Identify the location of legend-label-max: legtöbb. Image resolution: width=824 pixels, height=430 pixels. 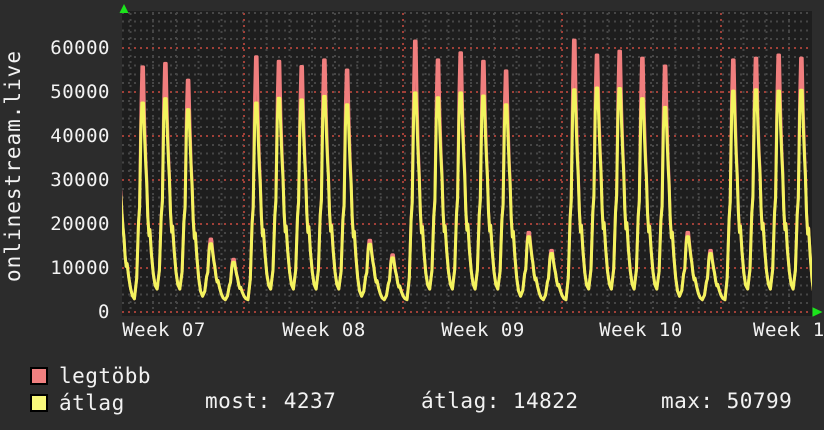
(105, 376).